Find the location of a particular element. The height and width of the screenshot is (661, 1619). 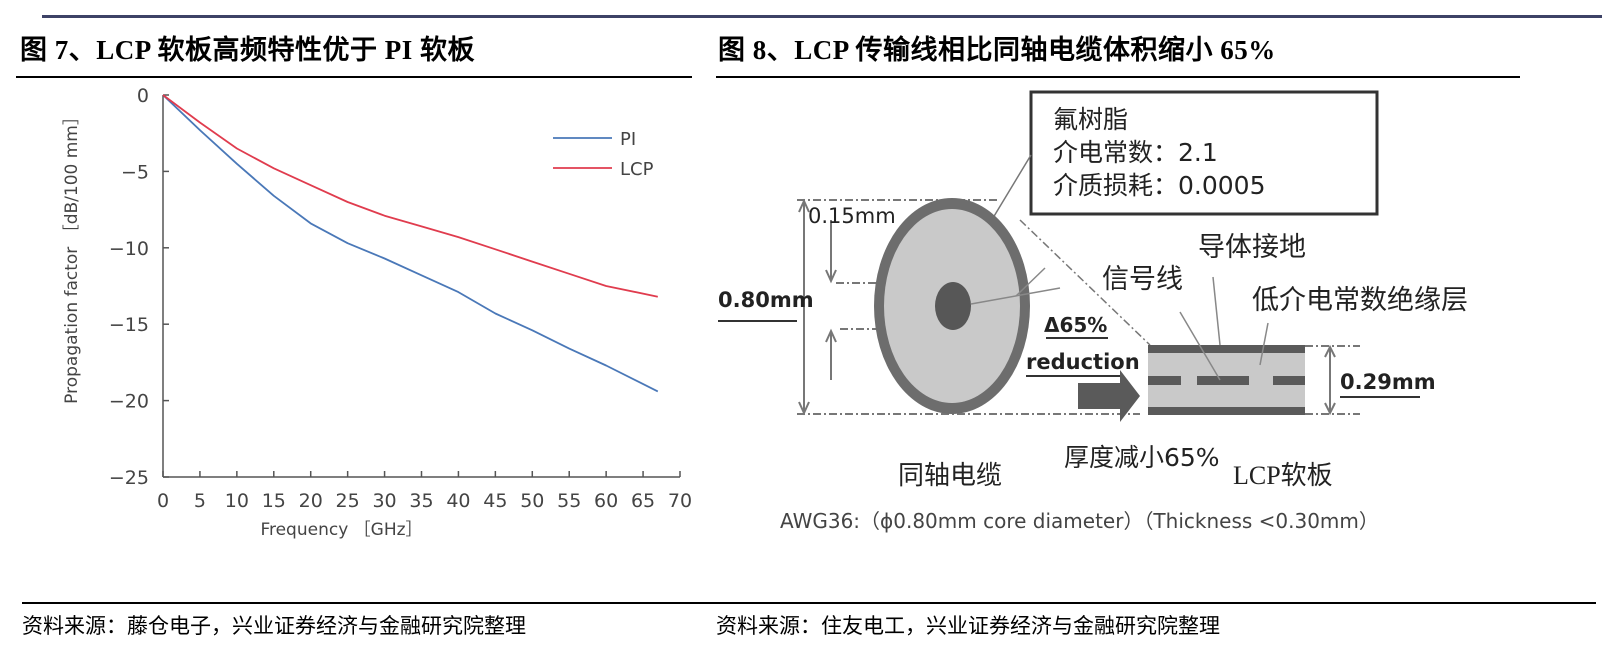

x-tick-label: 0 is located at coordinates (163, 501).